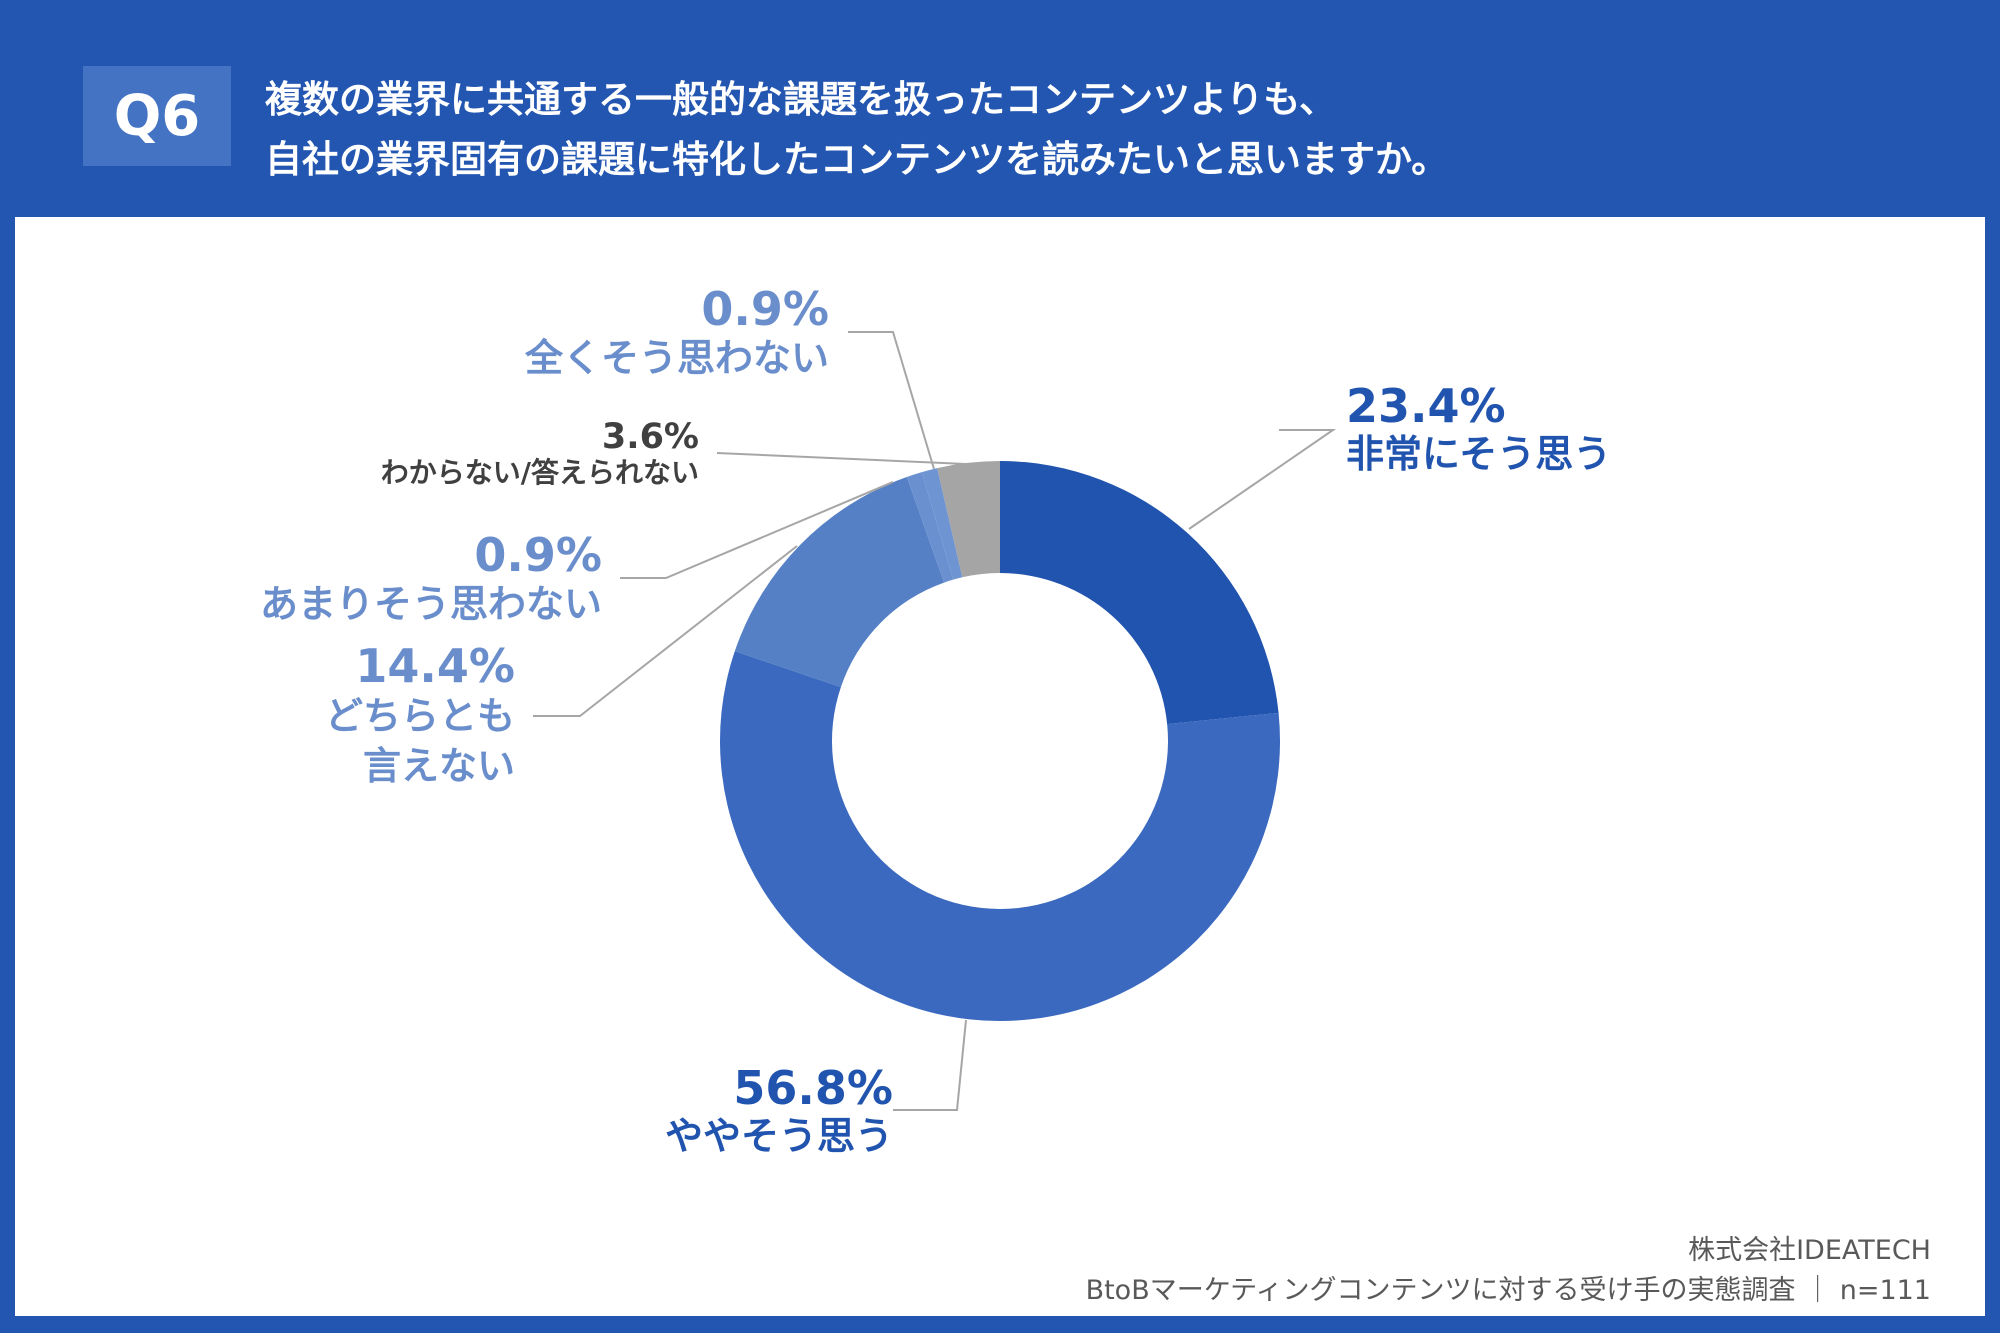 This screenshot has width=2000, height=1333. Describe the element at coordinates (157, 116) in the screenshot. I see `question-badge: Q6` at that location.